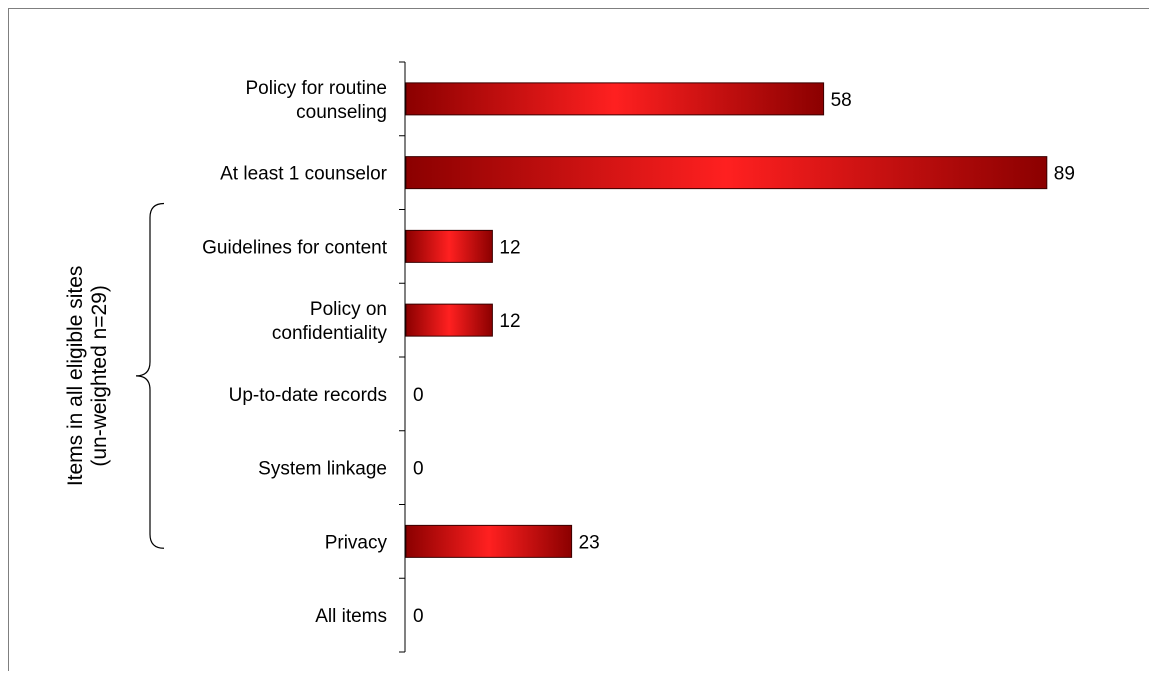  Describe the element at coordinates (1064, 174) in the screenshot. I see `data-label: 89` at that location.